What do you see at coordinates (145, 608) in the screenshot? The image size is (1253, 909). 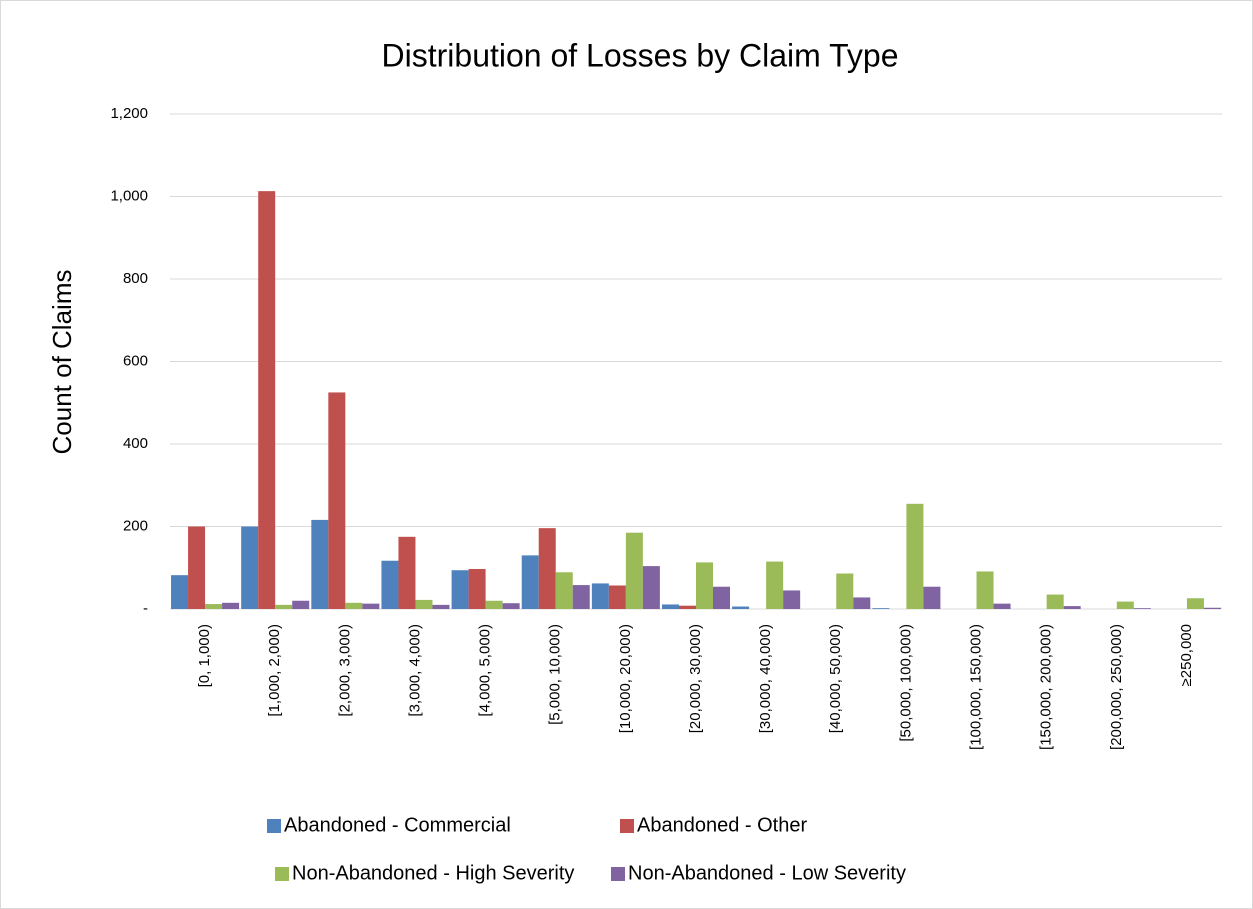 I see `y-tick-label: -` at bounding box center [145, 608].